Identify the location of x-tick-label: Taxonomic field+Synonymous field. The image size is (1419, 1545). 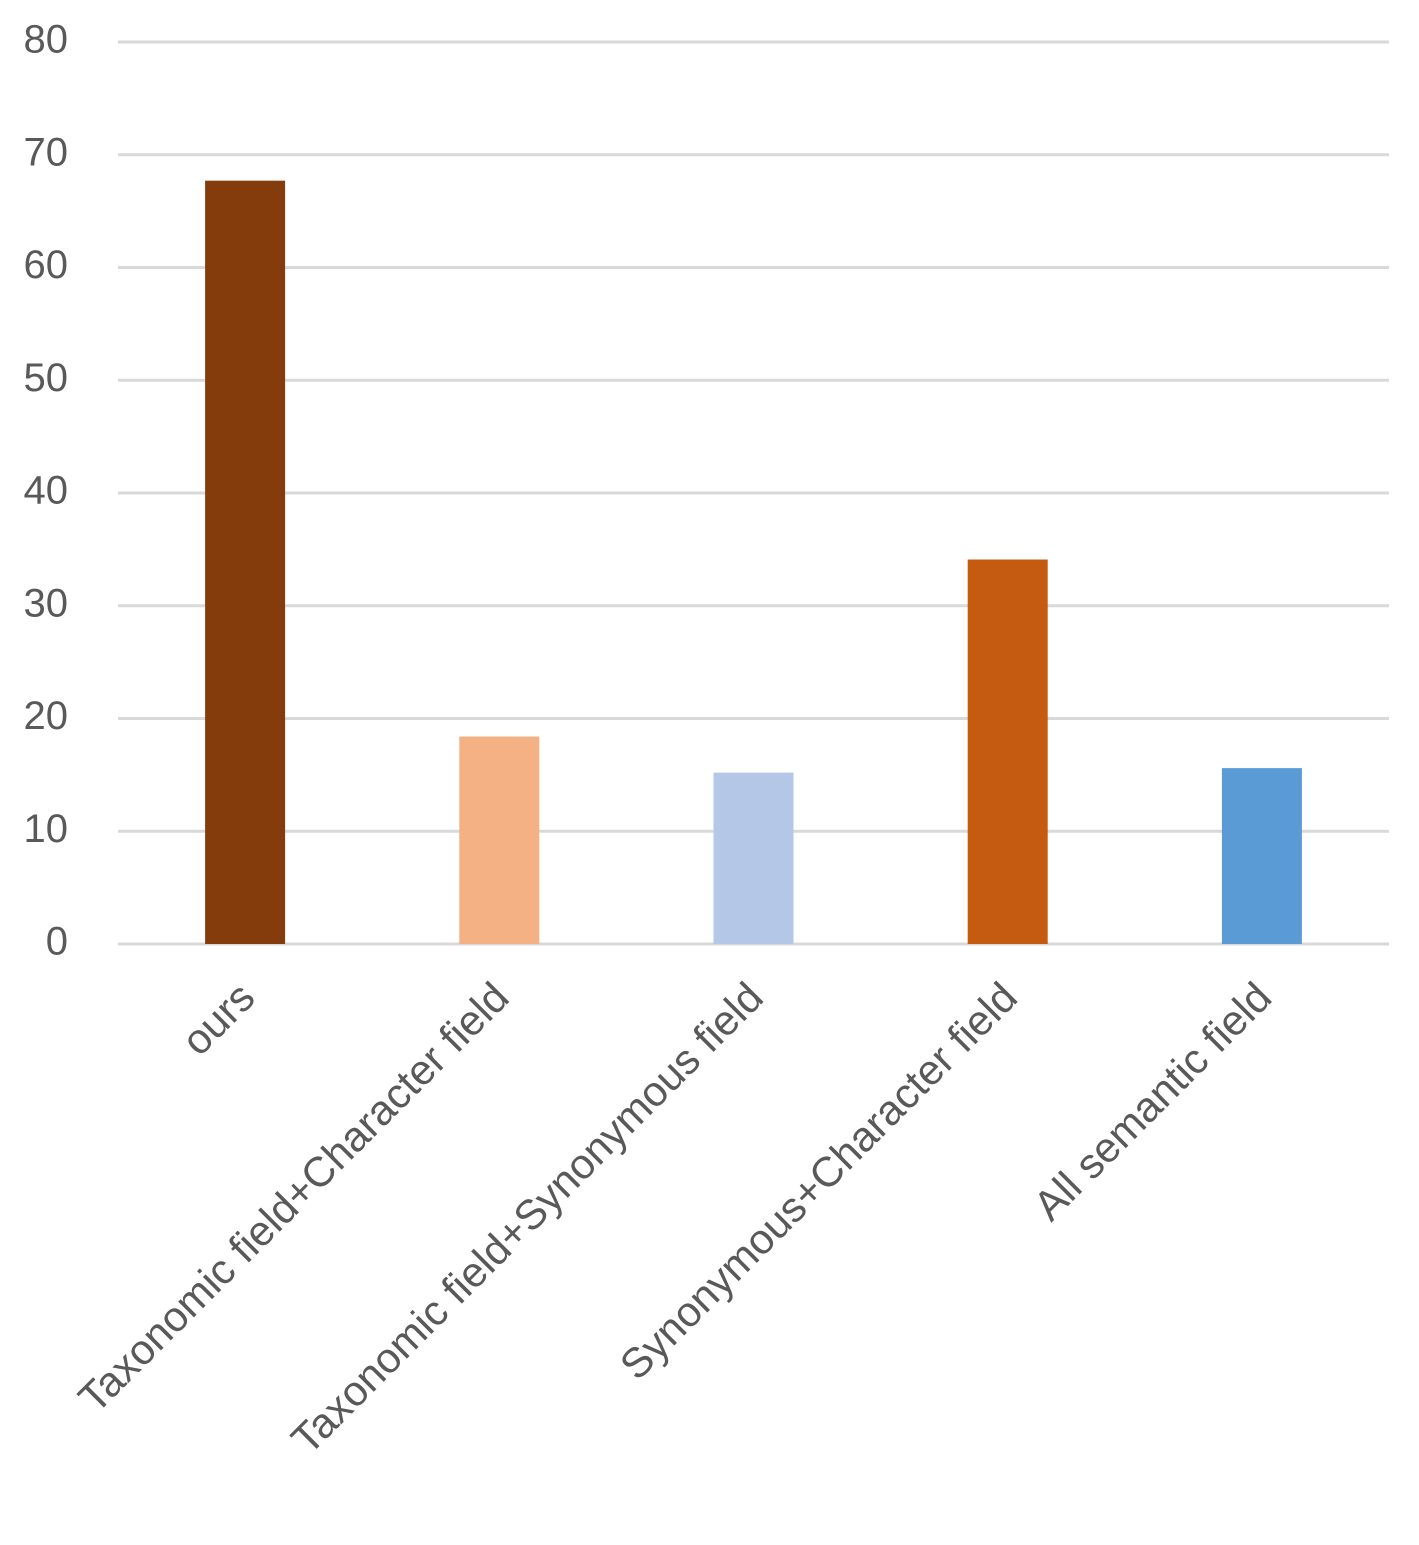
(527, 1218).